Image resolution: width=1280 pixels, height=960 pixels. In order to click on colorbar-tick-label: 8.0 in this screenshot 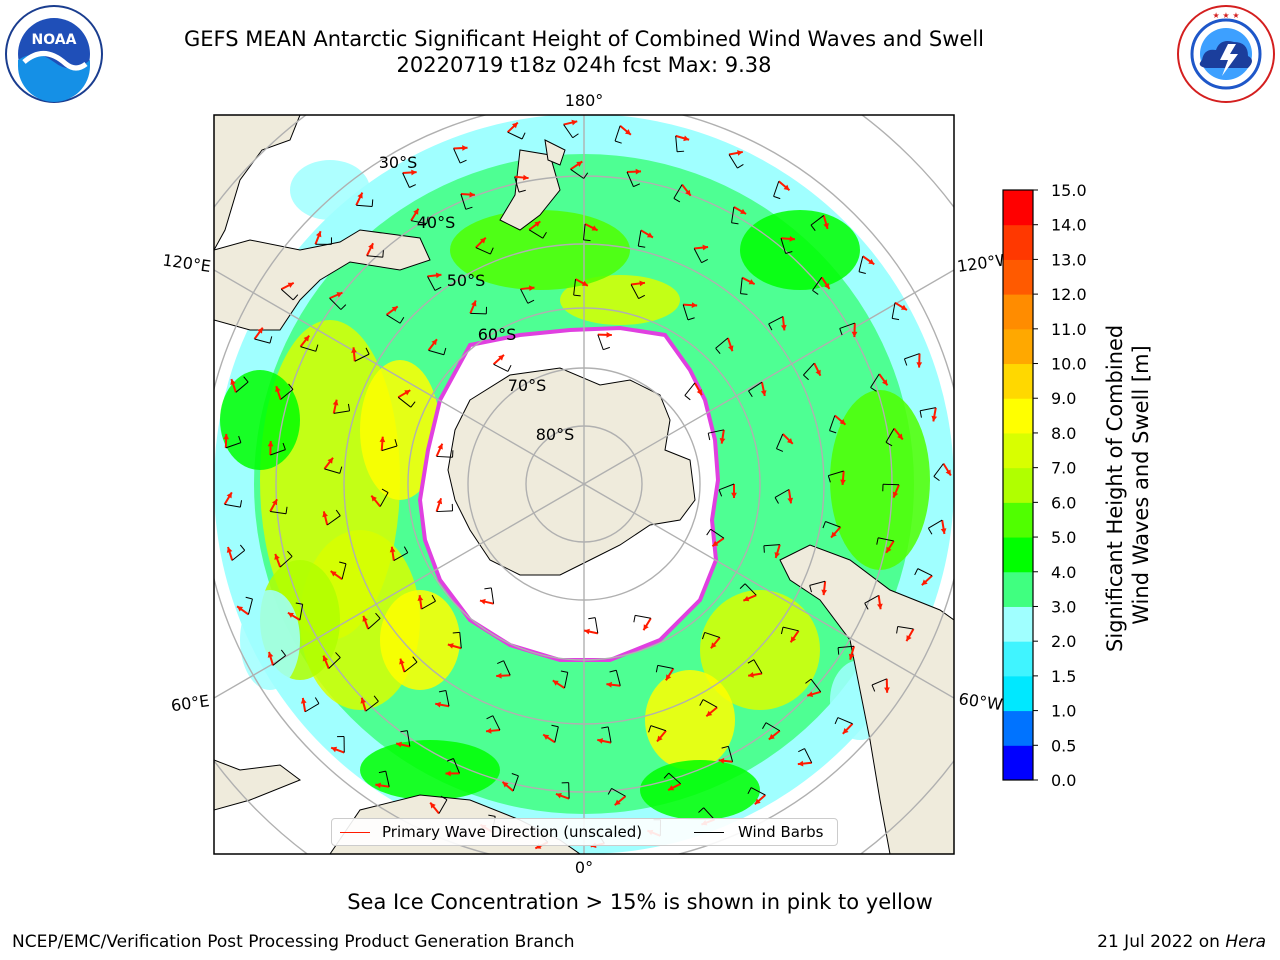, I will do `click(1063, 433)`.